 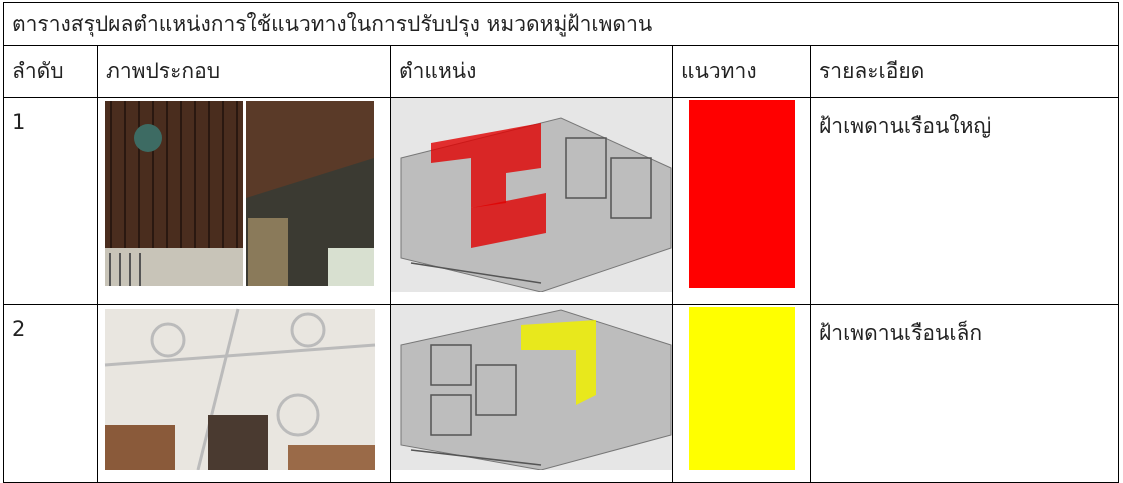 I want to click on row-number: 2, so click(x=50, y=393).